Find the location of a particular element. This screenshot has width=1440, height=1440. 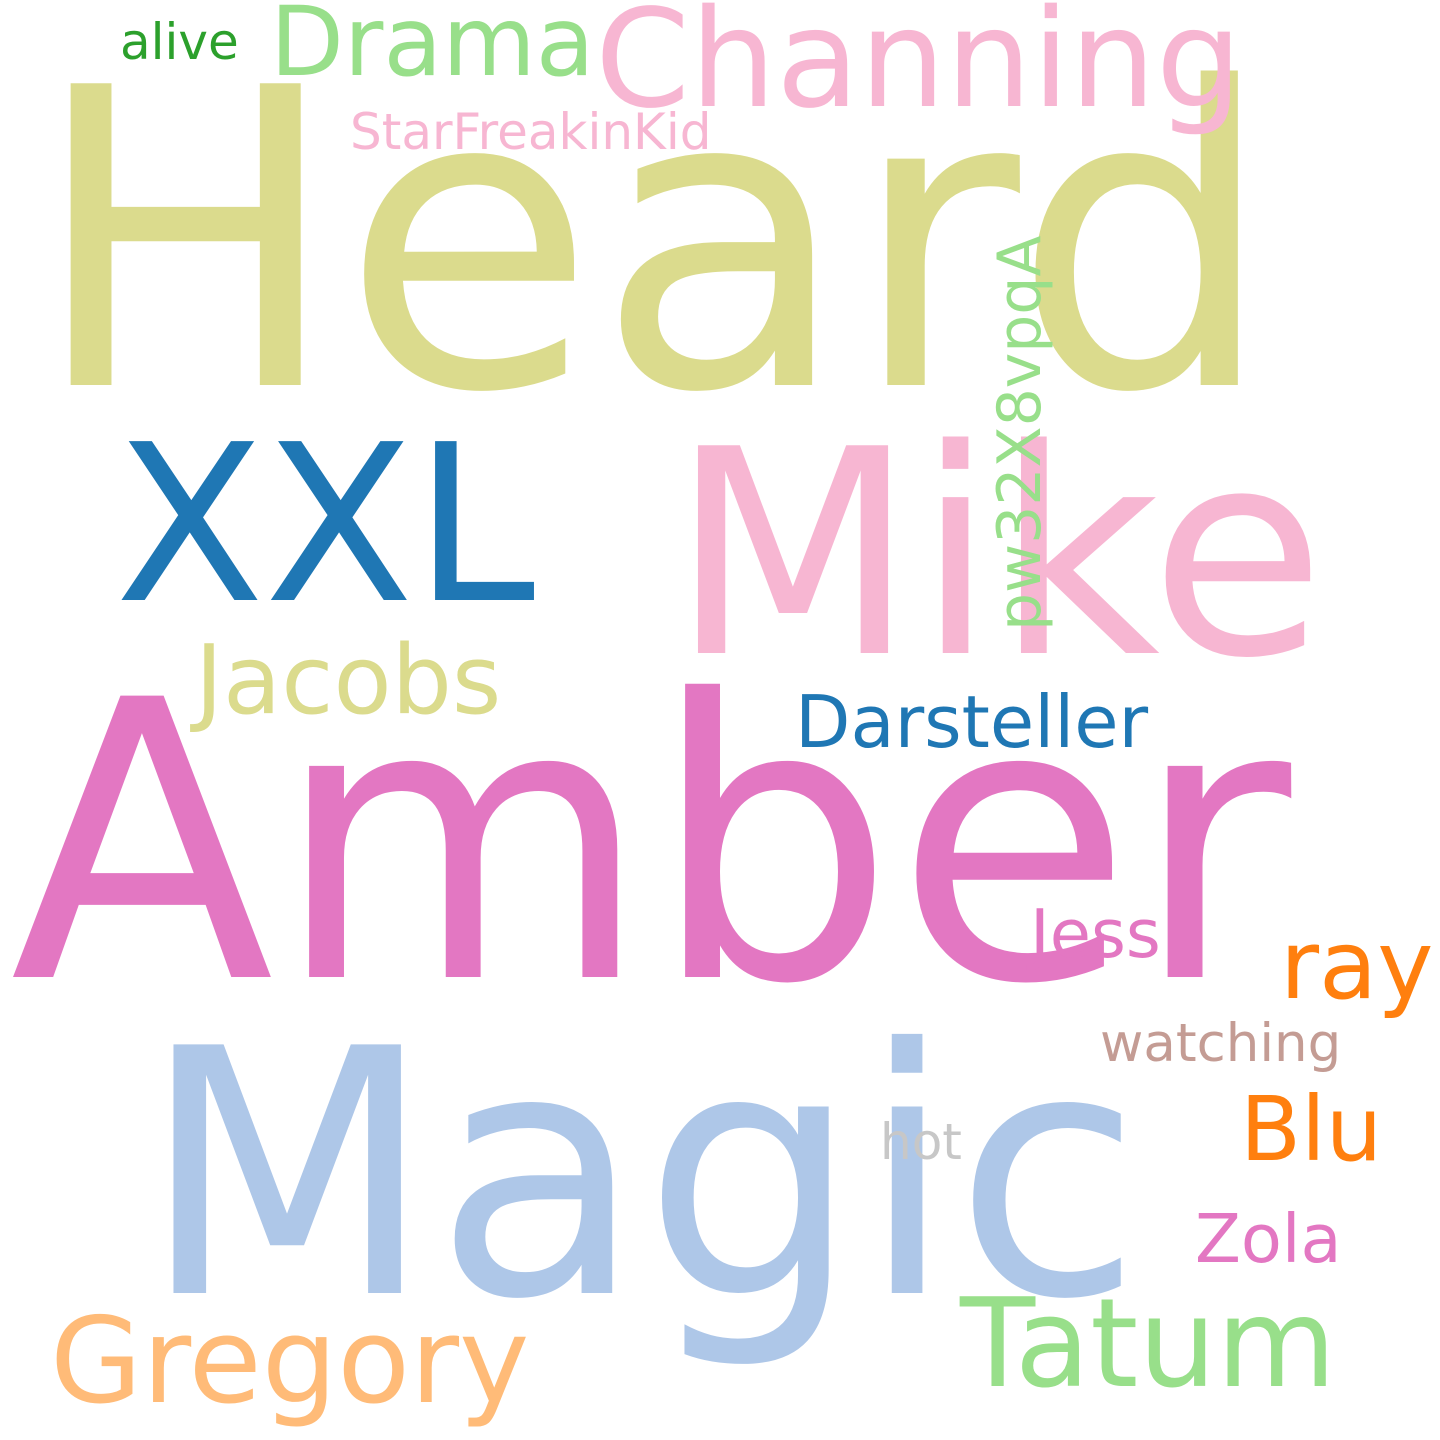

word-gregory: Gregory is located at coordinates (290, 1362).